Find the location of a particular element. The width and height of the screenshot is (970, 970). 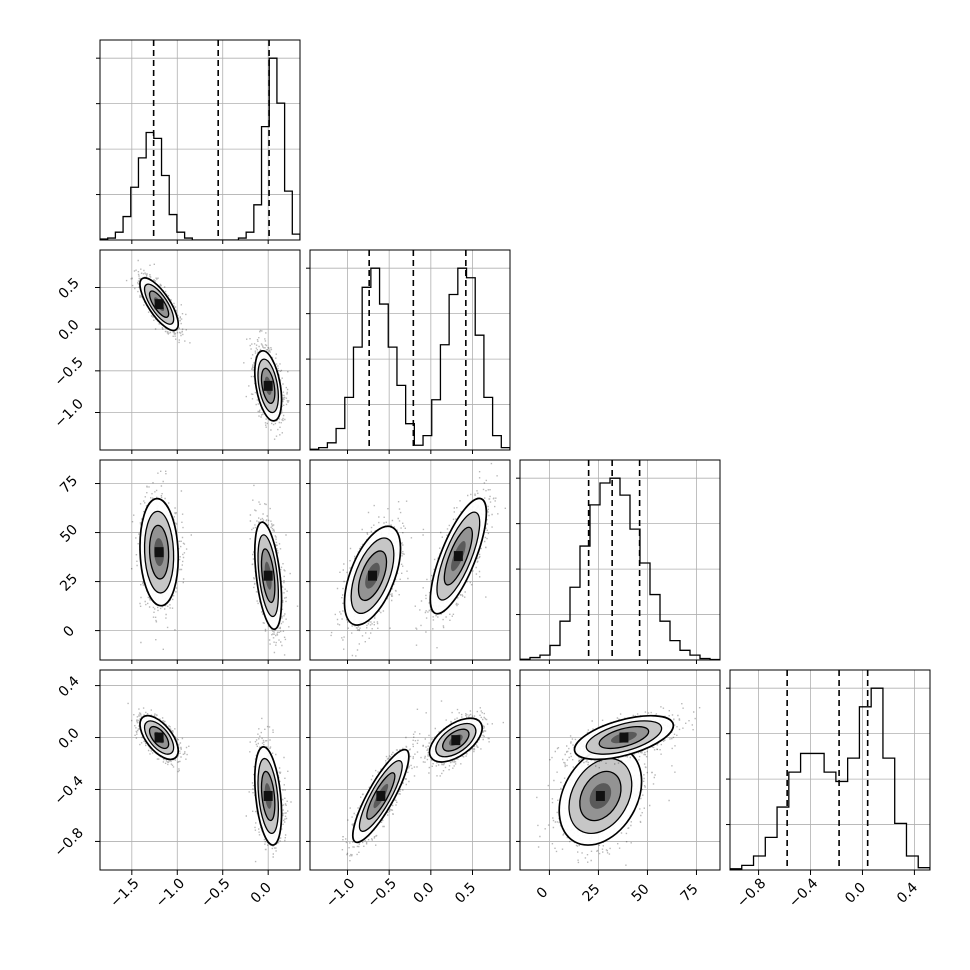

y-tick-label: −0.8 is located at coordinates (68, 842).